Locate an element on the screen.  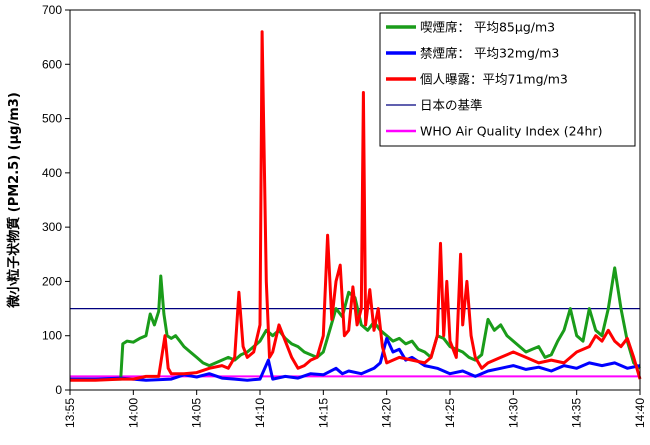
x-tick-label: 14:30 is located at coordinates (513, 413).